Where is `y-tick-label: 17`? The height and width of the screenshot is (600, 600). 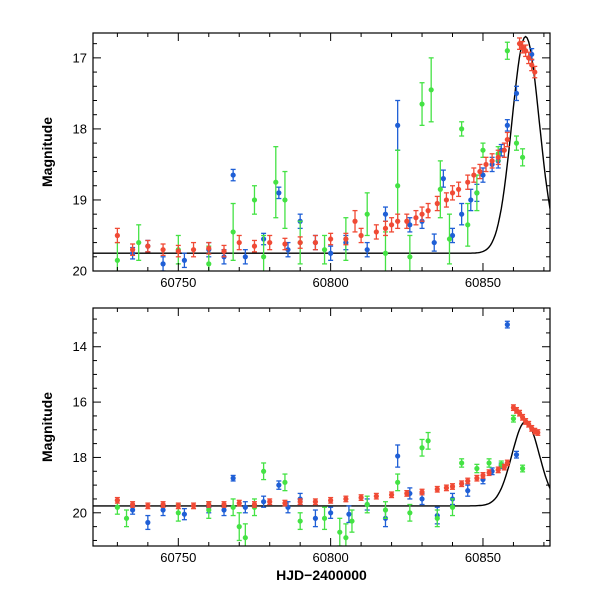 y-tick-label: 17 is located at coordinates (80, 57).